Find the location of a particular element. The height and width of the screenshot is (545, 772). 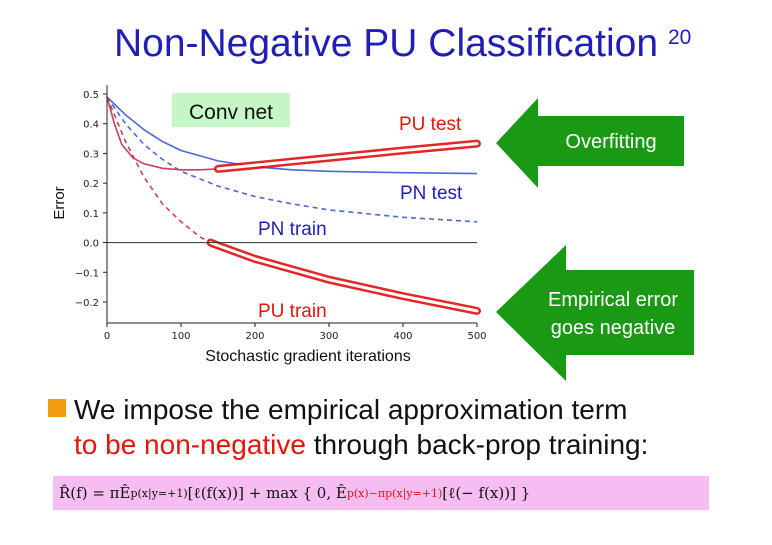

conv-net-label: Conv net is located at coordinates (231, 112).